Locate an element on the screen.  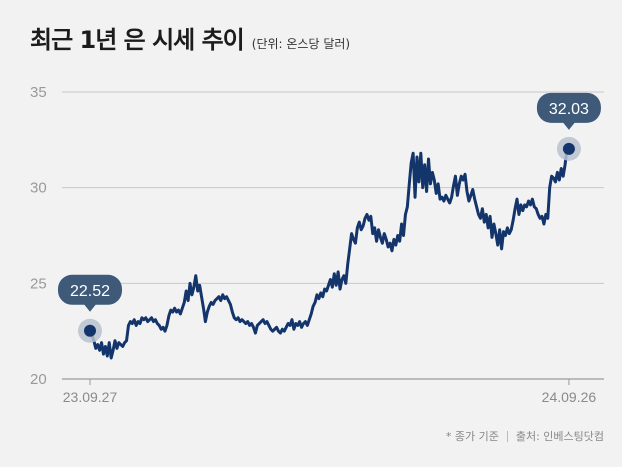
callout-value: 22.52 is located at coordinates (90, 291).